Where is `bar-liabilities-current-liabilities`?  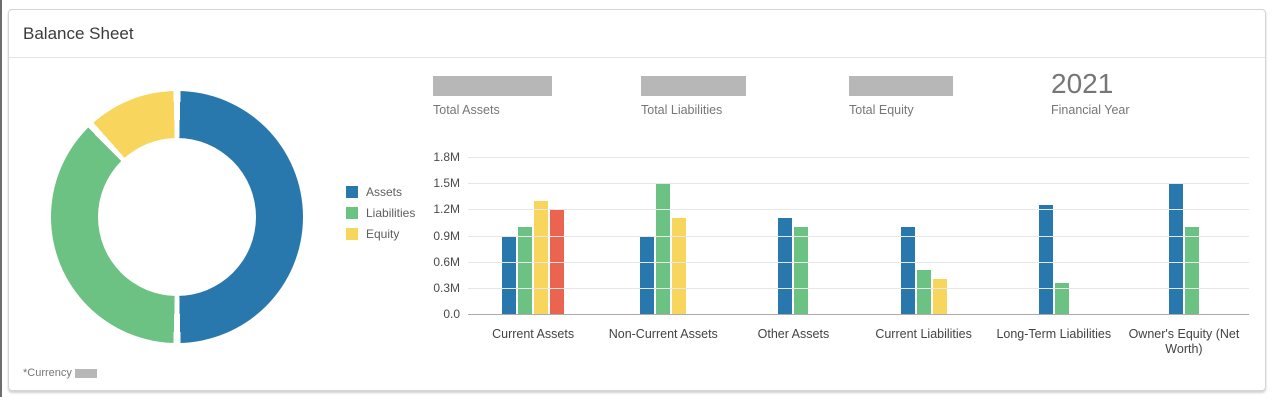
bar-liabilities-current-liabilities is located at coordinates (923, 292).